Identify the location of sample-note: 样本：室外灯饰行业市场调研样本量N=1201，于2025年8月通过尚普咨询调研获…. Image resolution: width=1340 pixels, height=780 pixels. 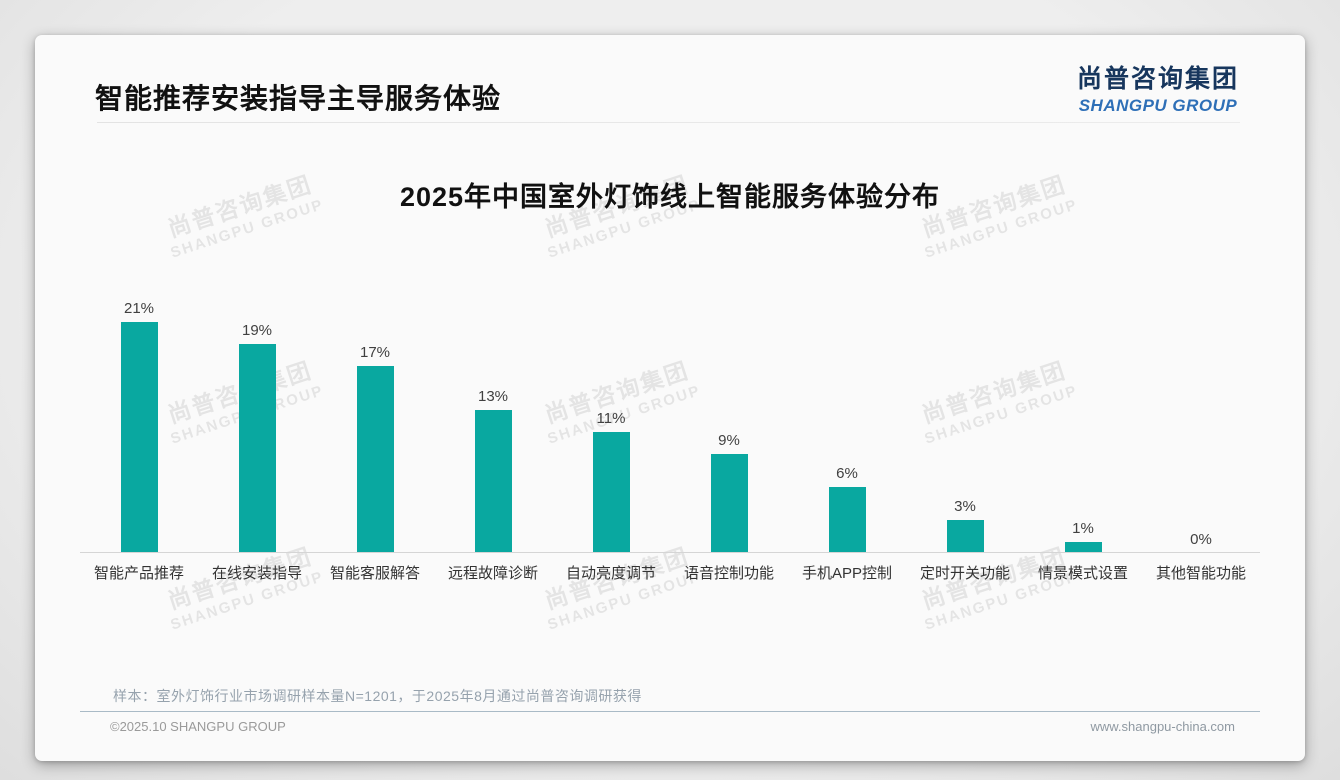
(377, 696).